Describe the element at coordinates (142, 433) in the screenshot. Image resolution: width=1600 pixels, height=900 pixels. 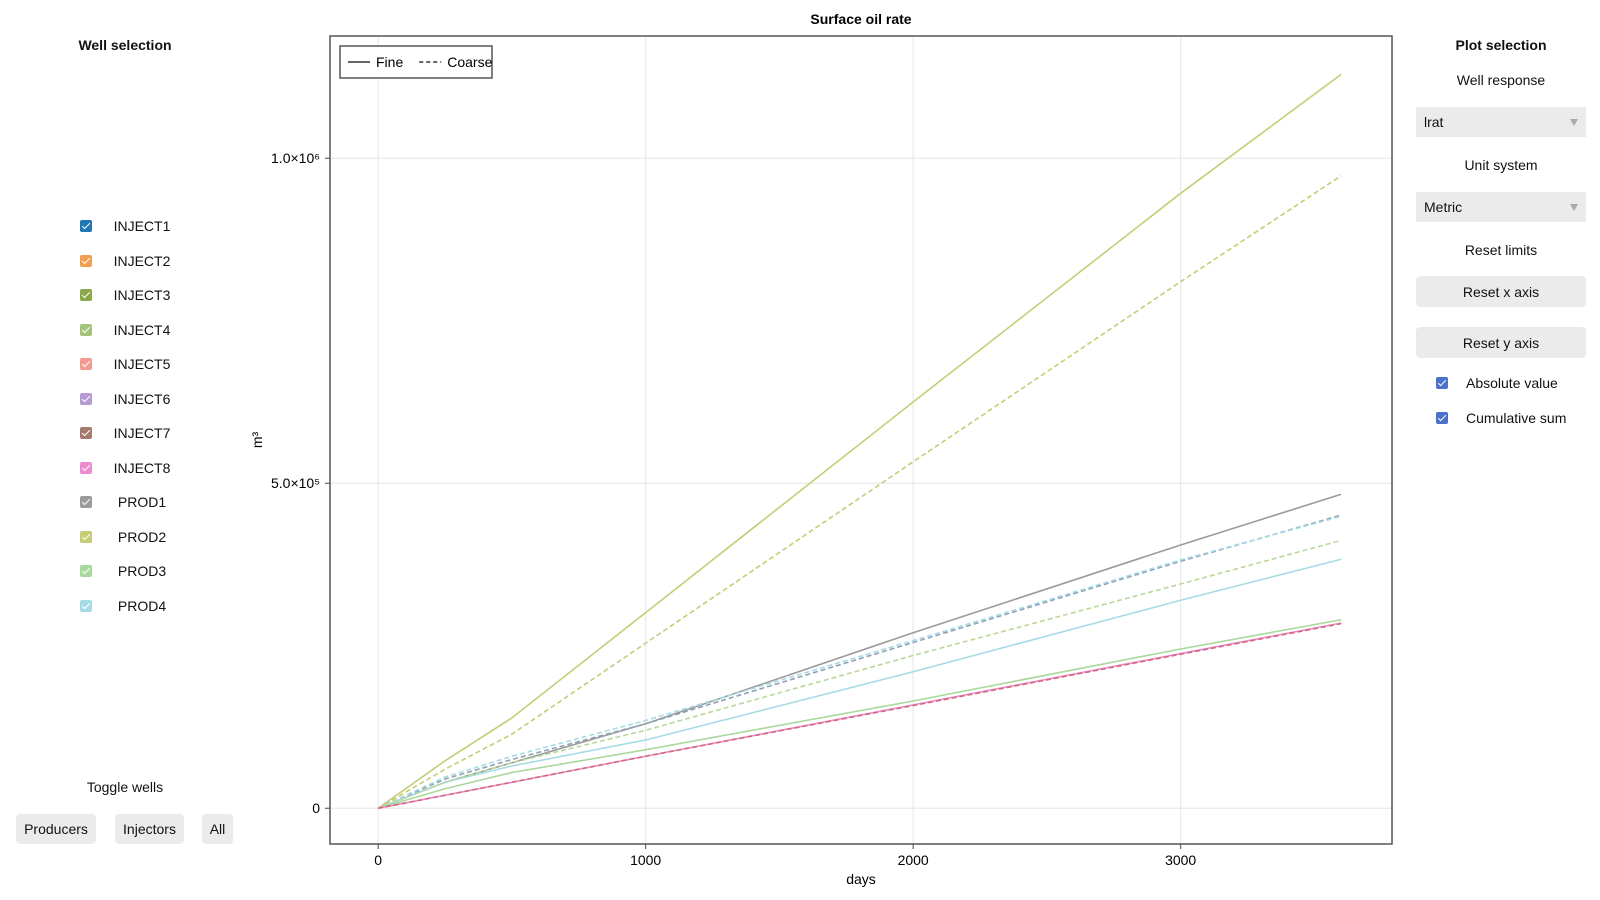
I see `well-label: INJECT7` at that location.